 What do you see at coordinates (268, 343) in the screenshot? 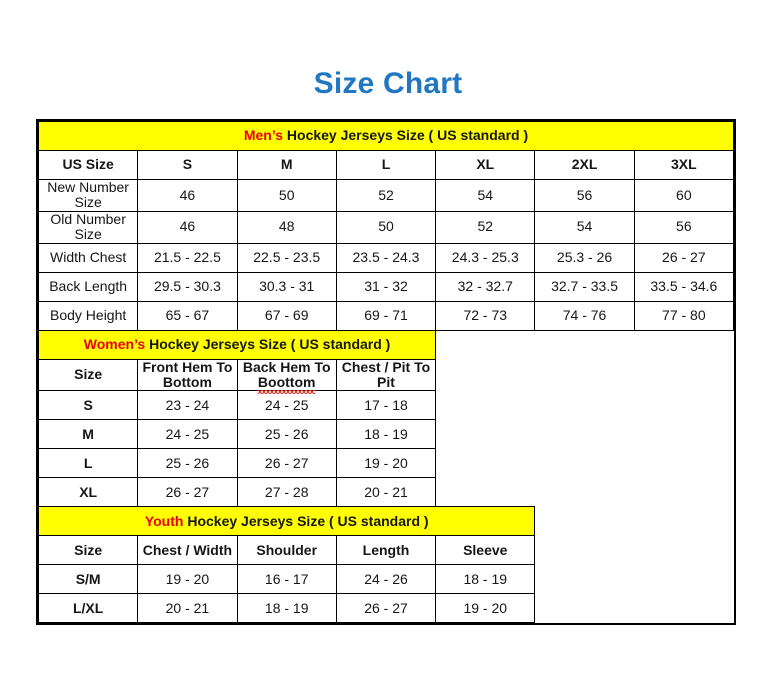
I see `banner-text-womens: Hockey Jerseys Size ( US standard )` at bounding box center [268, 343].